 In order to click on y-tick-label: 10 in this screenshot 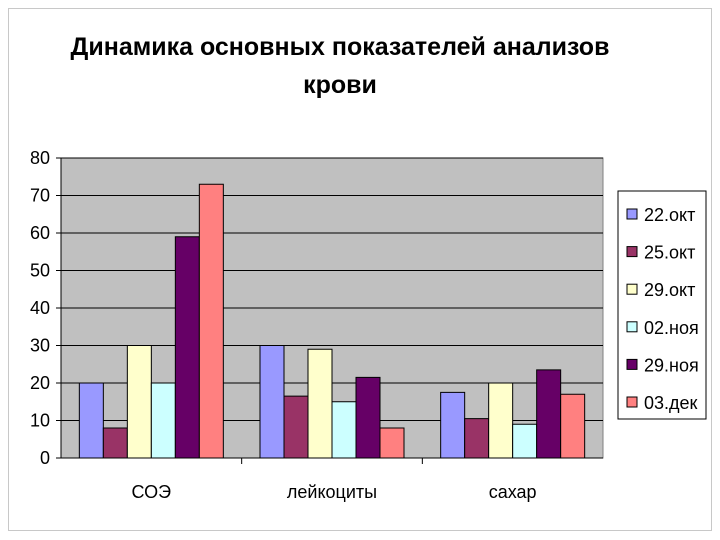, I will do `click(40, 421)`.